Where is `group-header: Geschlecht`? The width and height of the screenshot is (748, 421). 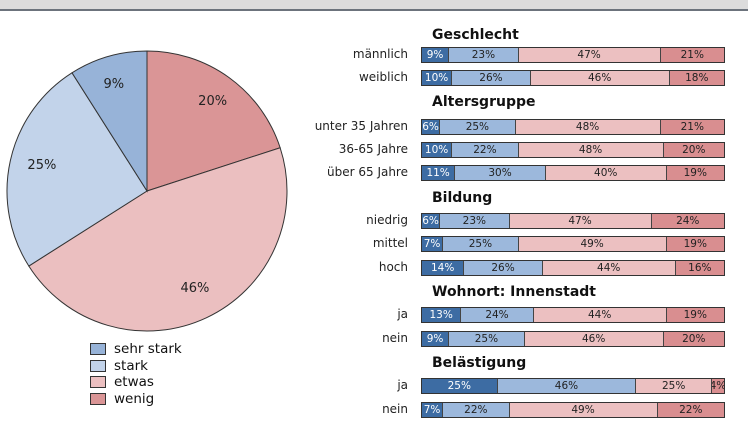
group-header: Geschlecht is located at coordinates (475, 35).